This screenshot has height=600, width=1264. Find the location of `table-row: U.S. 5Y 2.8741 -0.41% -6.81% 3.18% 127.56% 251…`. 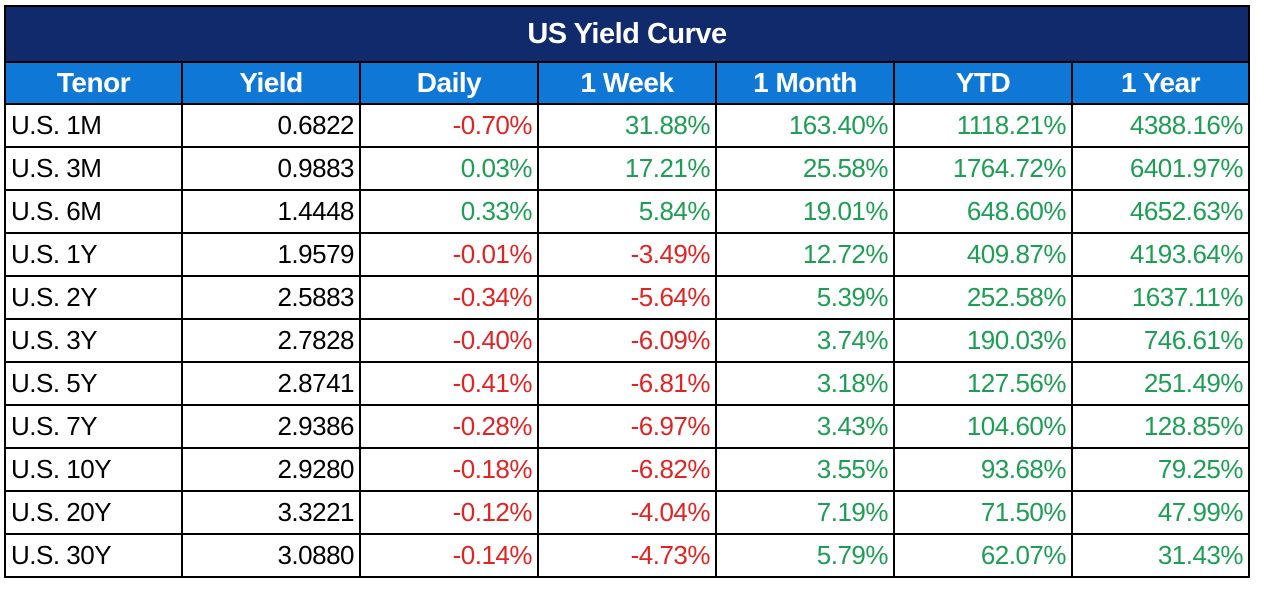

table-row: U.S. 5Y 2.8741 -0.41% -6.81% 3.18% 127.56% 251… is located at coordinates (627, 383).